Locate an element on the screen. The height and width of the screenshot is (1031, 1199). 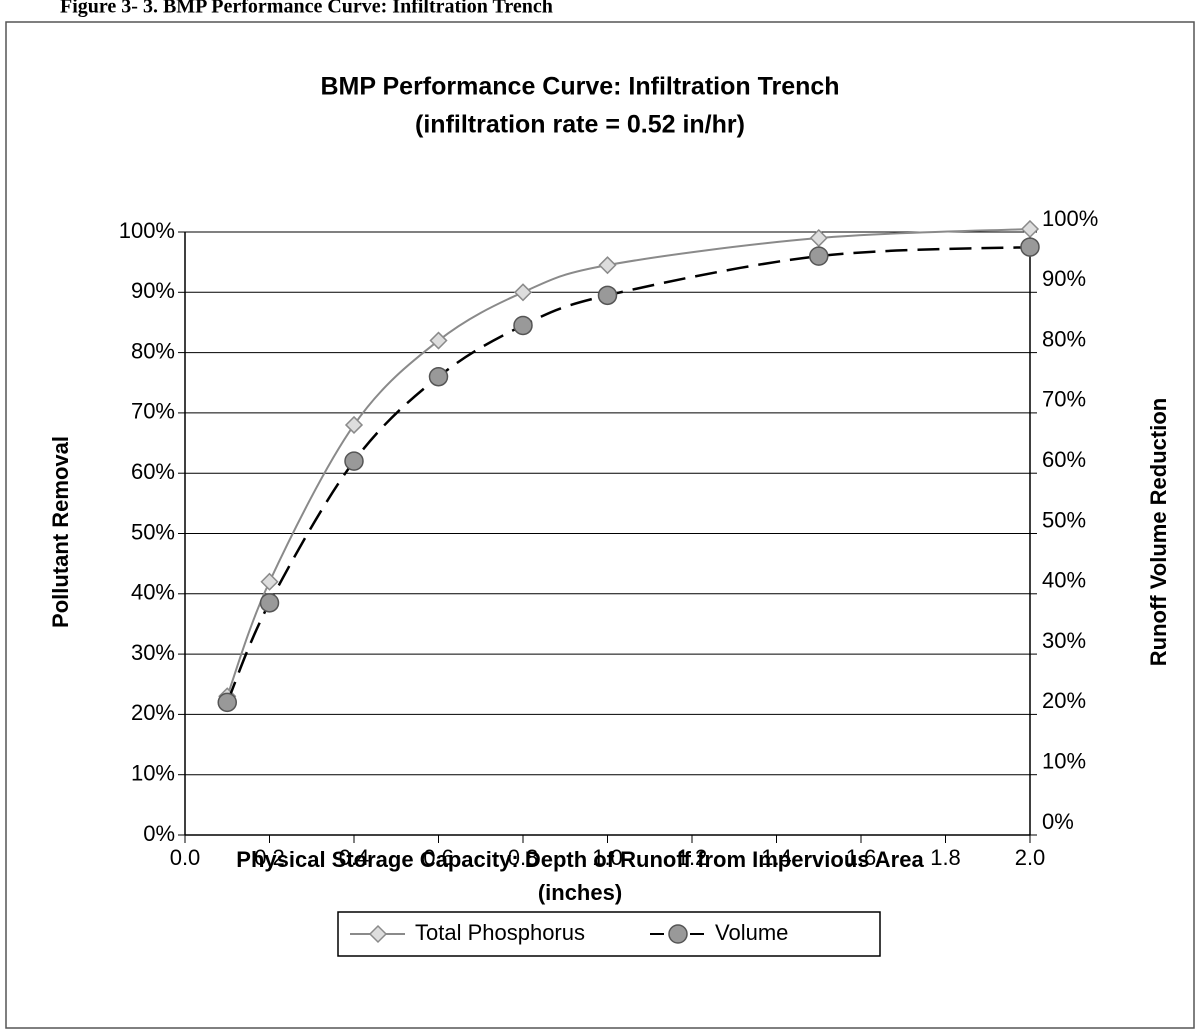
chart-subtitle: (infiltration rate = 0.52 in/hr) is located at coordinates (580, 125).